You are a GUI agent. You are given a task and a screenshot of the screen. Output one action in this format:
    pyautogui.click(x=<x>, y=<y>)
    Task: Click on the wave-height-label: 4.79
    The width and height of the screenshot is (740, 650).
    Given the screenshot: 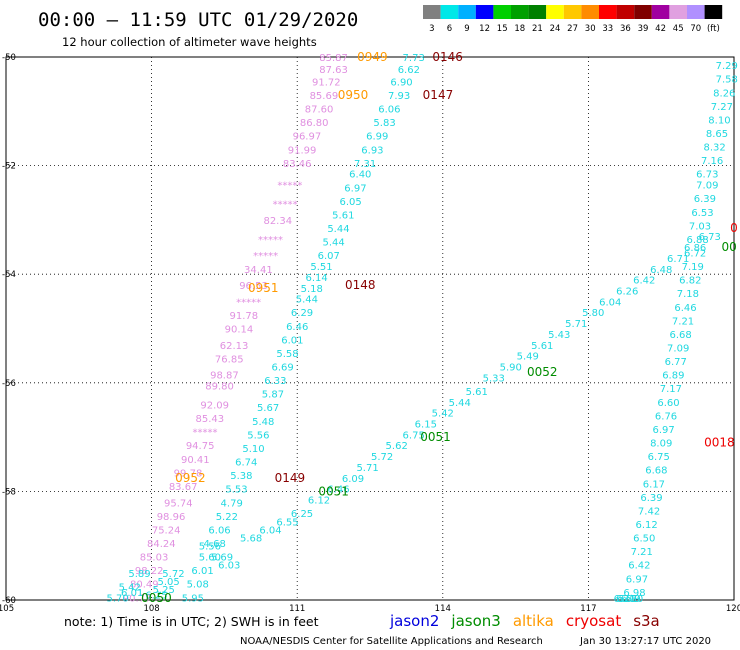 What is the action you would take?
    pyautogui.click(x=232, y=503)
    